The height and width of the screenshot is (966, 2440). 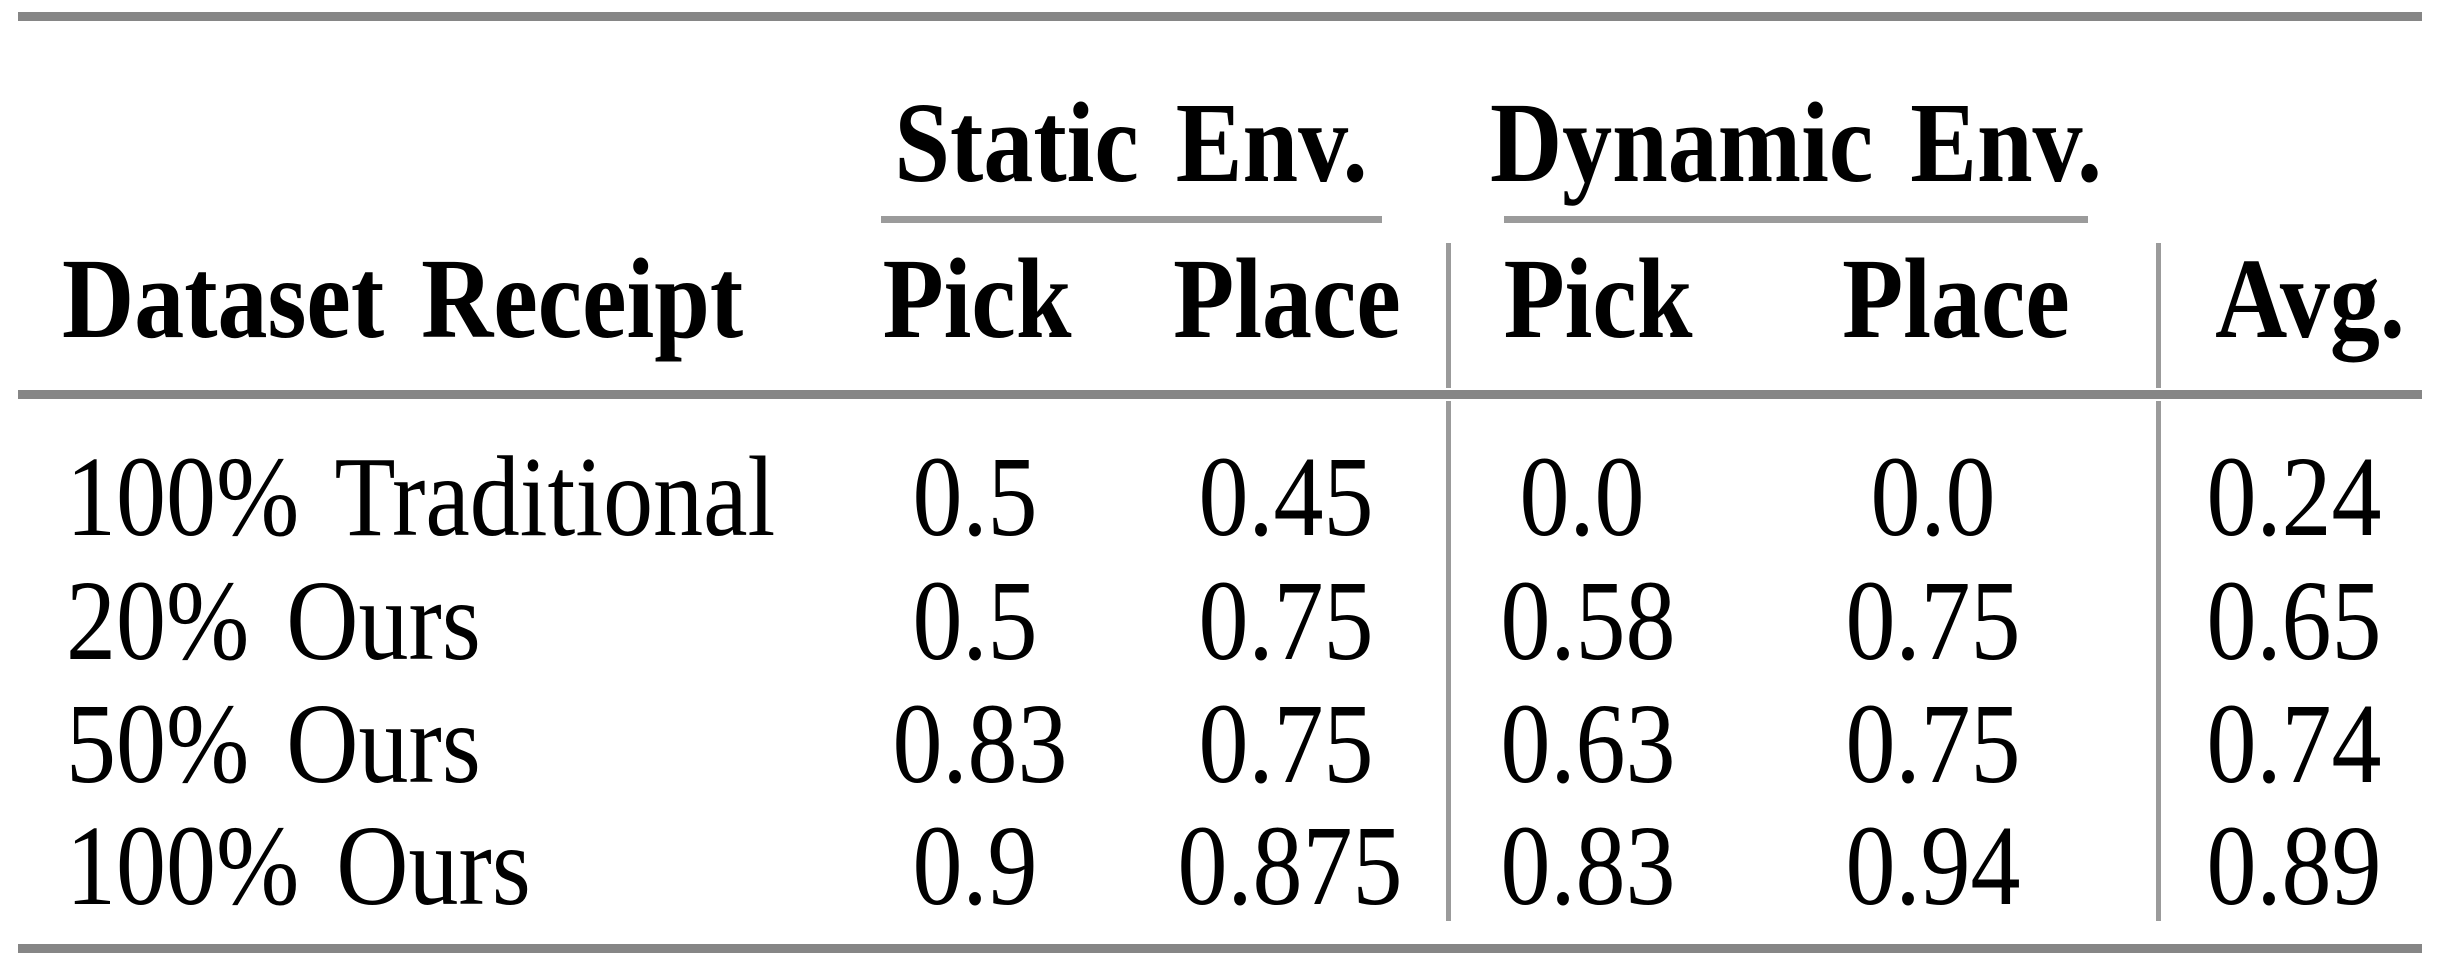 What do you see at coordinates (2294, 496) in the screenshot?
I see `cell-avg: 0.24` at bounding box center [2294, 496].